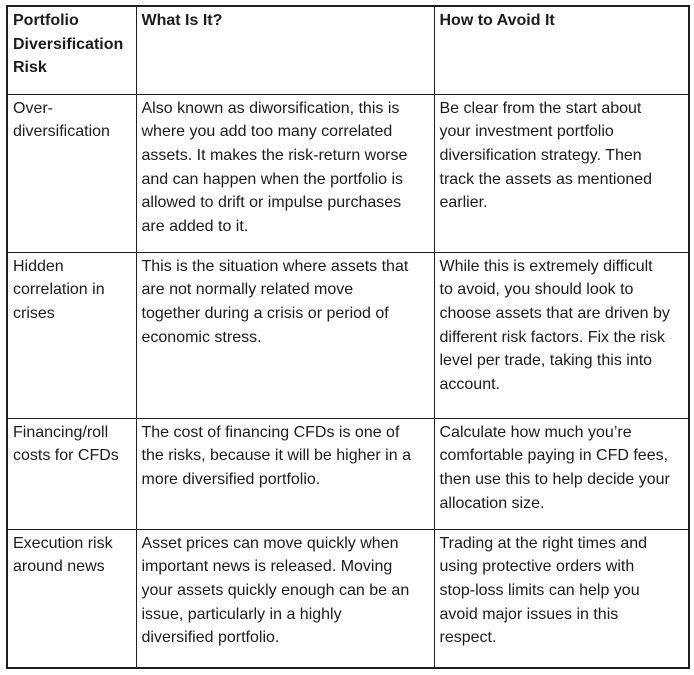  What do you see at coordinates (561, 50) in the screenshot?
I see `column-header-how-to-avoid: How to Avoid It` at bounding box center [561, 50].